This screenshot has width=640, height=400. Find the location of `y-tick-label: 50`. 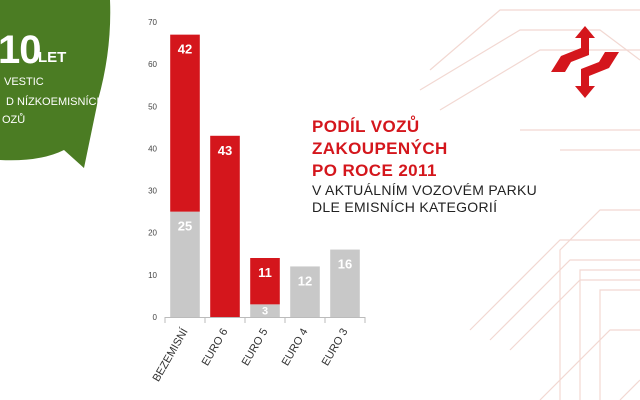

y-tick-label: 50 is located at coordinates (152, 106).